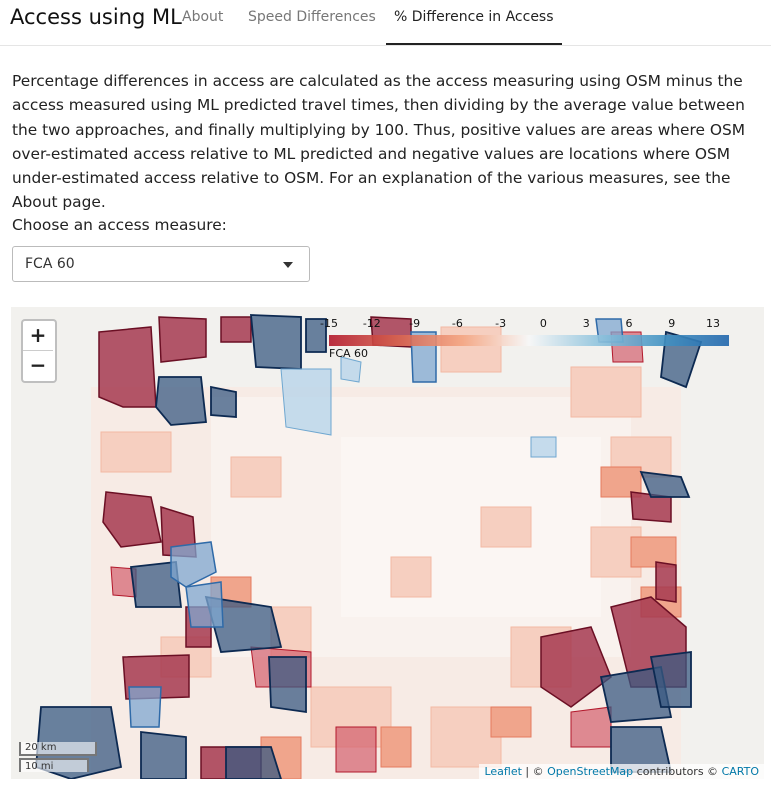 This screenshot has height=789, width=771. What do you see at coordinates (457, 323) in the screenshot?
I see `legend-tick: -6` at bounding box center [457, 323].